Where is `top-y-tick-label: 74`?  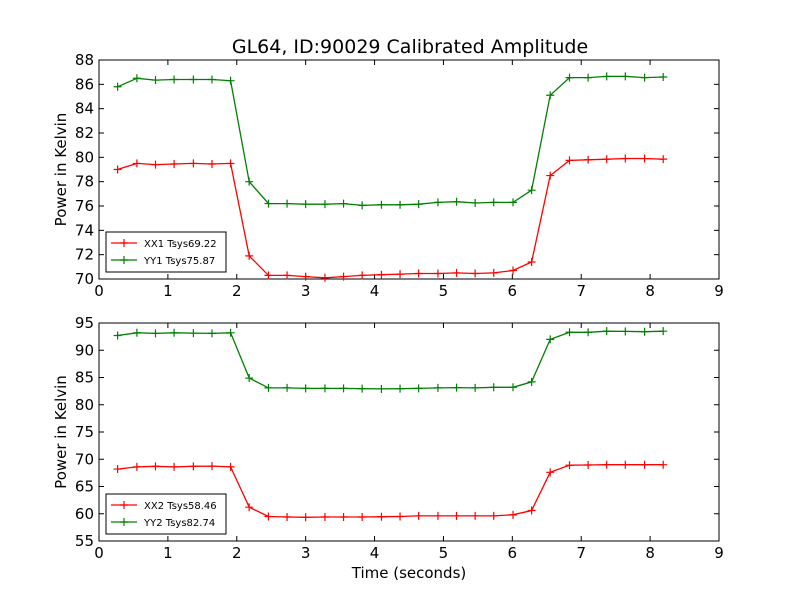 top-y-tick-label: 74 is located at coordinates (84, 230).